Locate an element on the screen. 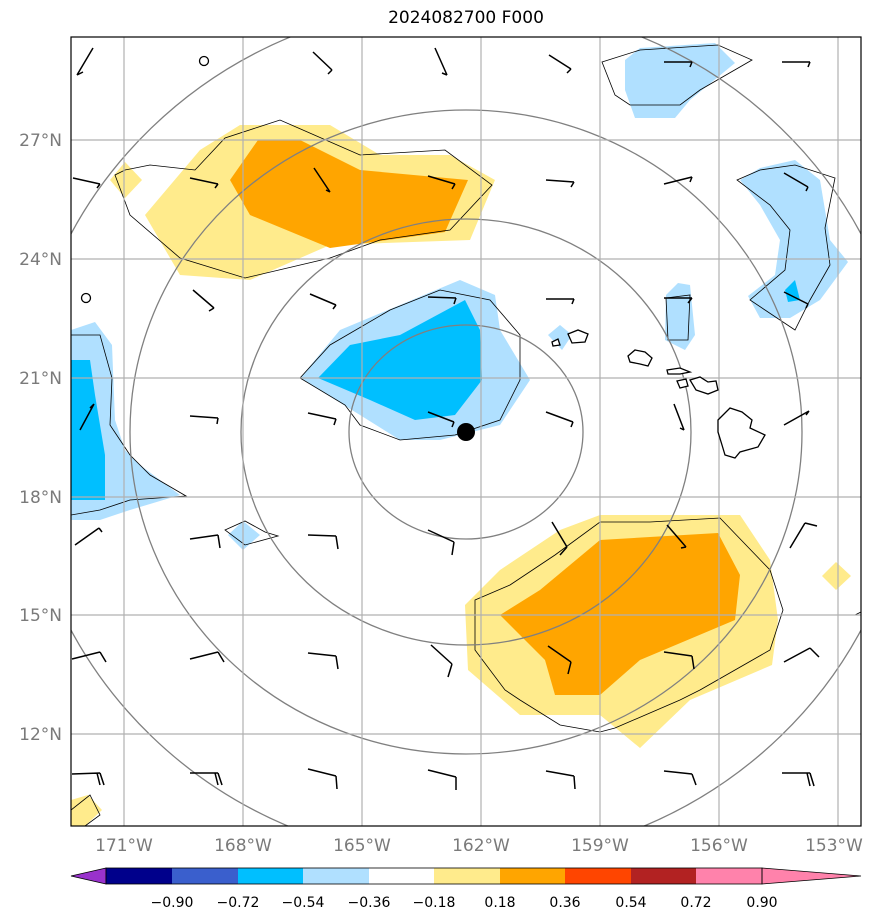 This screenshot has height=924, width=882. positive-anomaly-north is located at coordinates (302, 202).